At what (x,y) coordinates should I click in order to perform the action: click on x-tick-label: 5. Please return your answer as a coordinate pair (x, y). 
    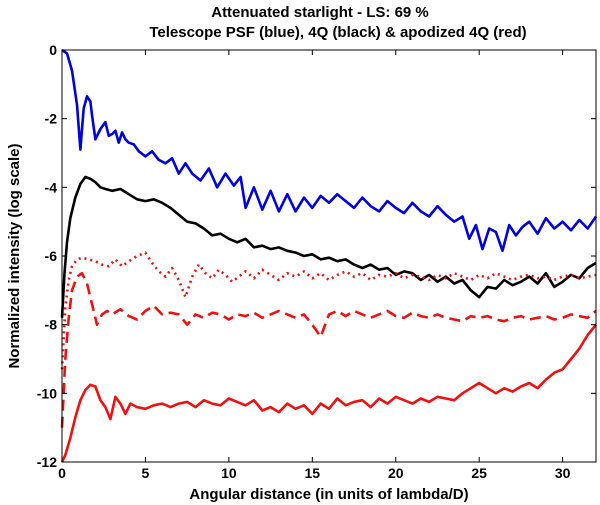
    Looking at the image, I should click on (146, 473).